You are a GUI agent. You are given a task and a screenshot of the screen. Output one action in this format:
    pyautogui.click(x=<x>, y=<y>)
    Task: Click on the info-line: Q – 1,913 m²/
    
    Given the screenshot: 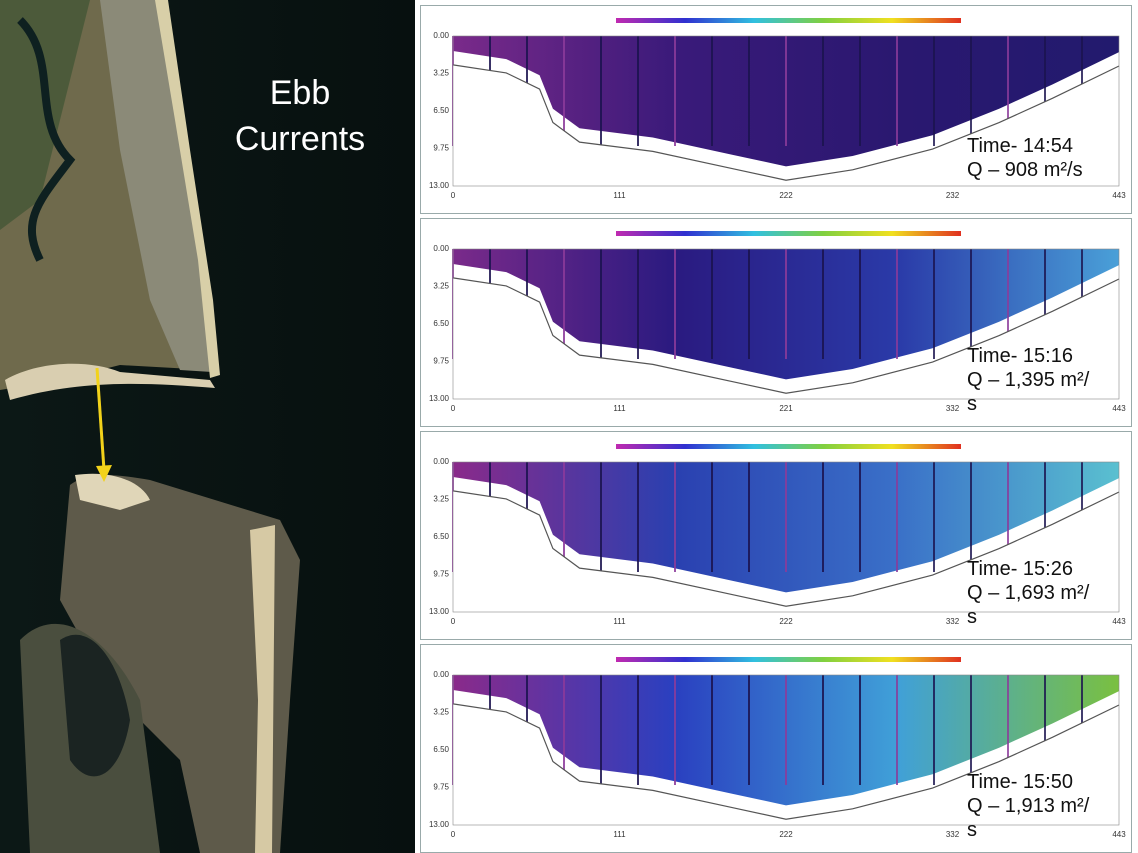 What is the action you would take?
    pyautogui.click(x=1028, y=806)
    